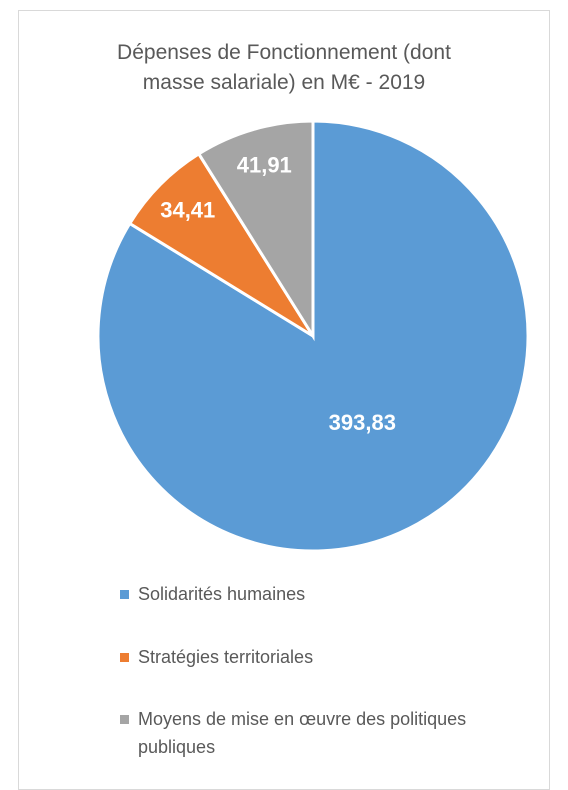 This screenshot has height=790, width=568. What do you see at coordinates (187, 210) in the screenshot?
I see `data-label: 34,41` at bounding box center [187, 210].